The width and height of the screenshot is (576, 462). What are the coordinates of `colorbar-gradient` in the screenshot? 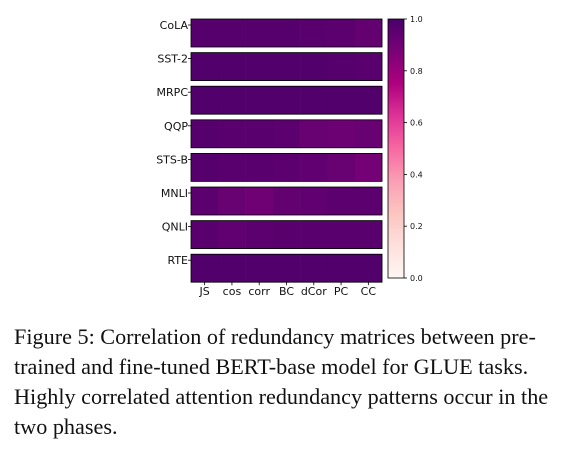 It's located at (396, 148).